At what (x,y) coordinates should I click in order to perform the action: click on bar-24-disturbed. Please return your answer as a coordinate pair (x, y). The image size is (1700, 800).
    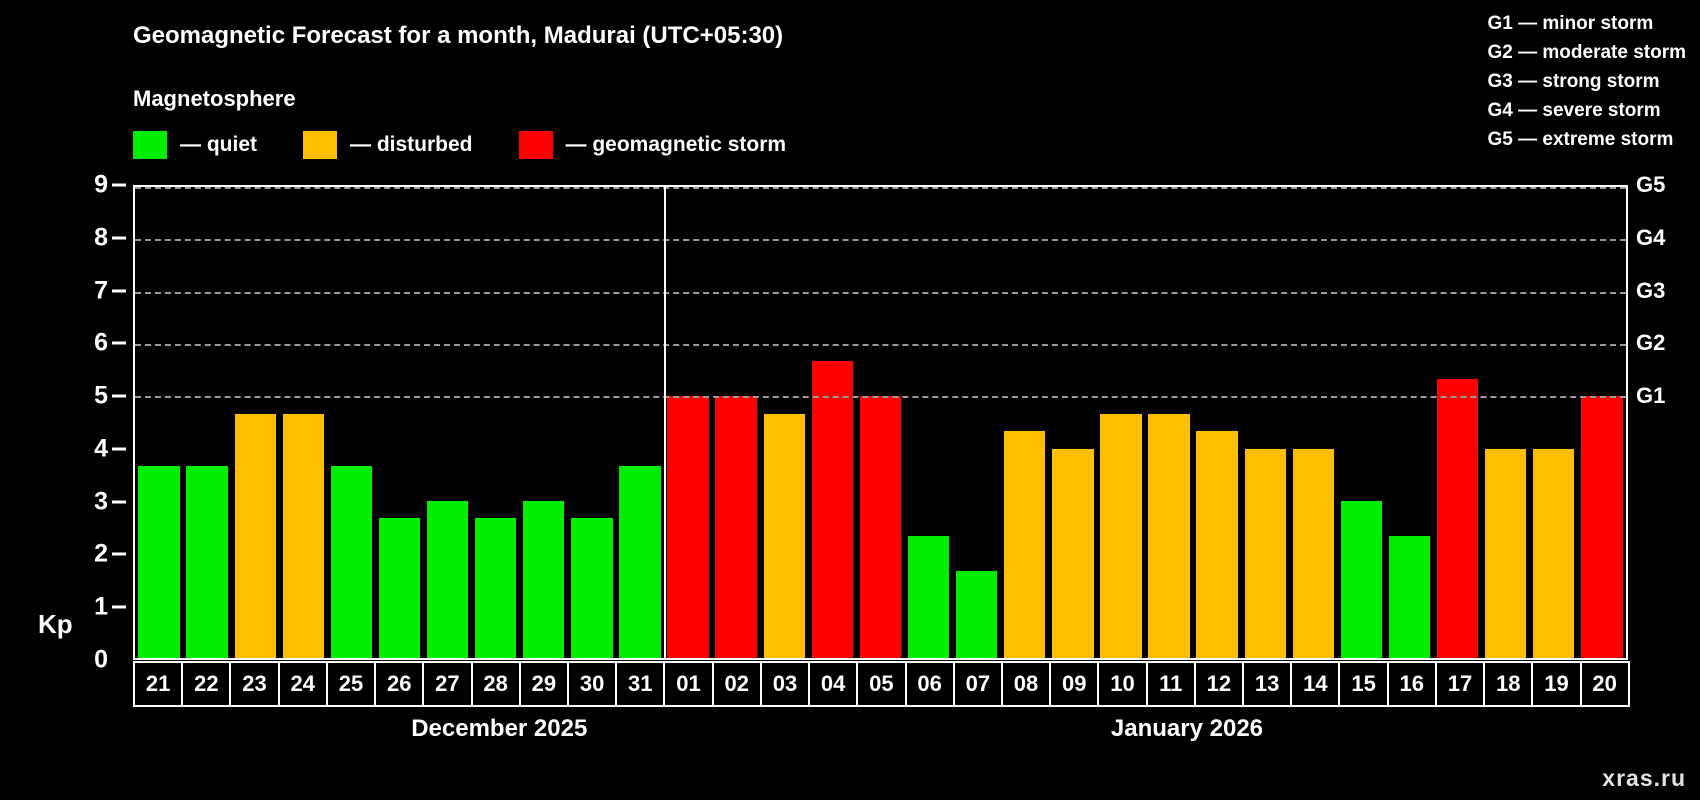
    Looking at the image, I should click on (303, 535).